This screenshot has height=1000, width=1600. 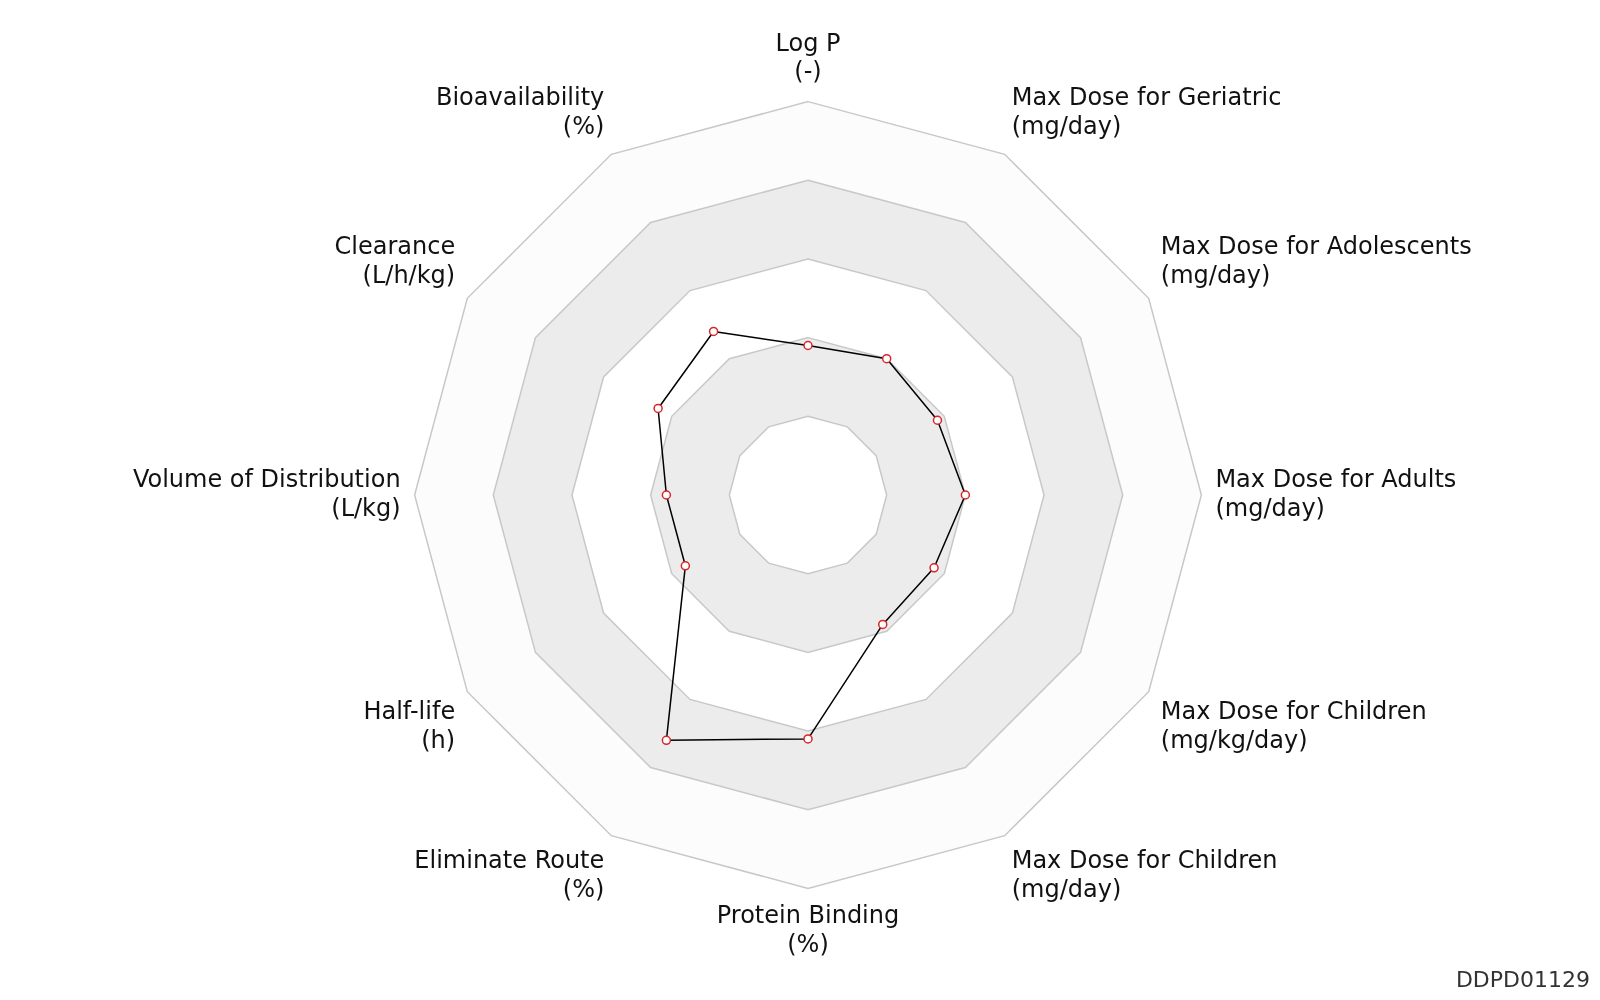 What do you see at coordinates (808, 929) in the screenshot?
I see `spoke-label: Protein Binding (%)` at bounding box center [808, 929].